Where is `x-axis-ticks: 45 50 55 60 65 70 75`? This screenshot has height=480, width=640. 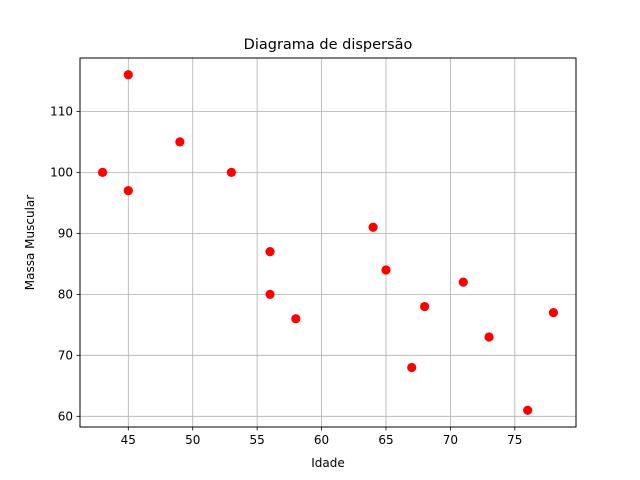
x-axis-ticks: 45 50 55 60 65 70 75 is located at coordinates (321, 437).